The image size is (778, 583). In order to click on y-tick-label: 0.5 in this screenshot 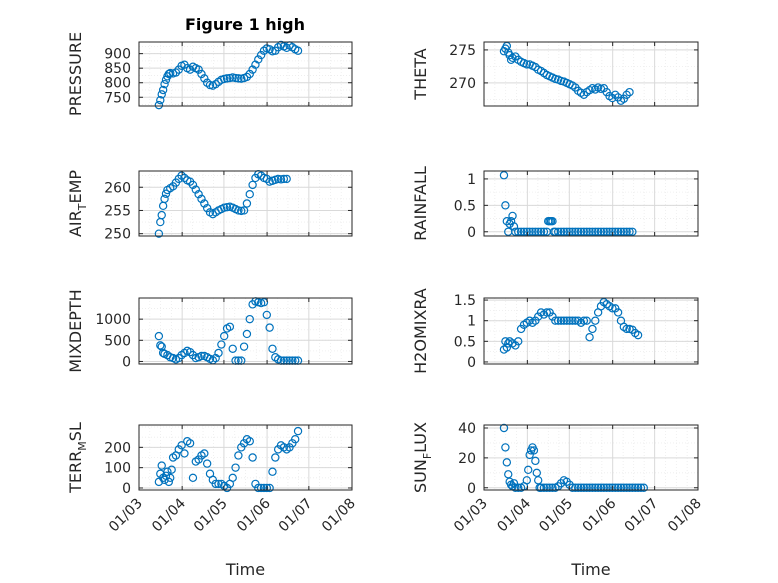, I will do `click(465, 342)`.